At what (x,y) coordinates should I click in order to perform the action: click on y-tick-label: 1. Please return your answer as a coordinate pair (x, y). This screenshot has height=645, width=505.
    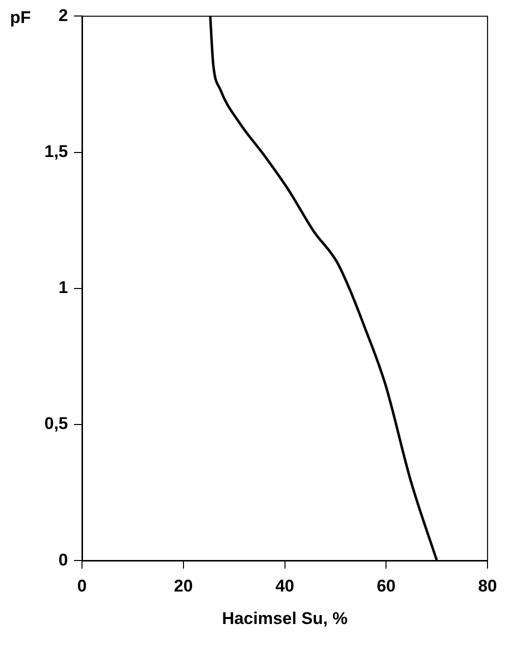
    Looking at the image, I should click on (63, 288).